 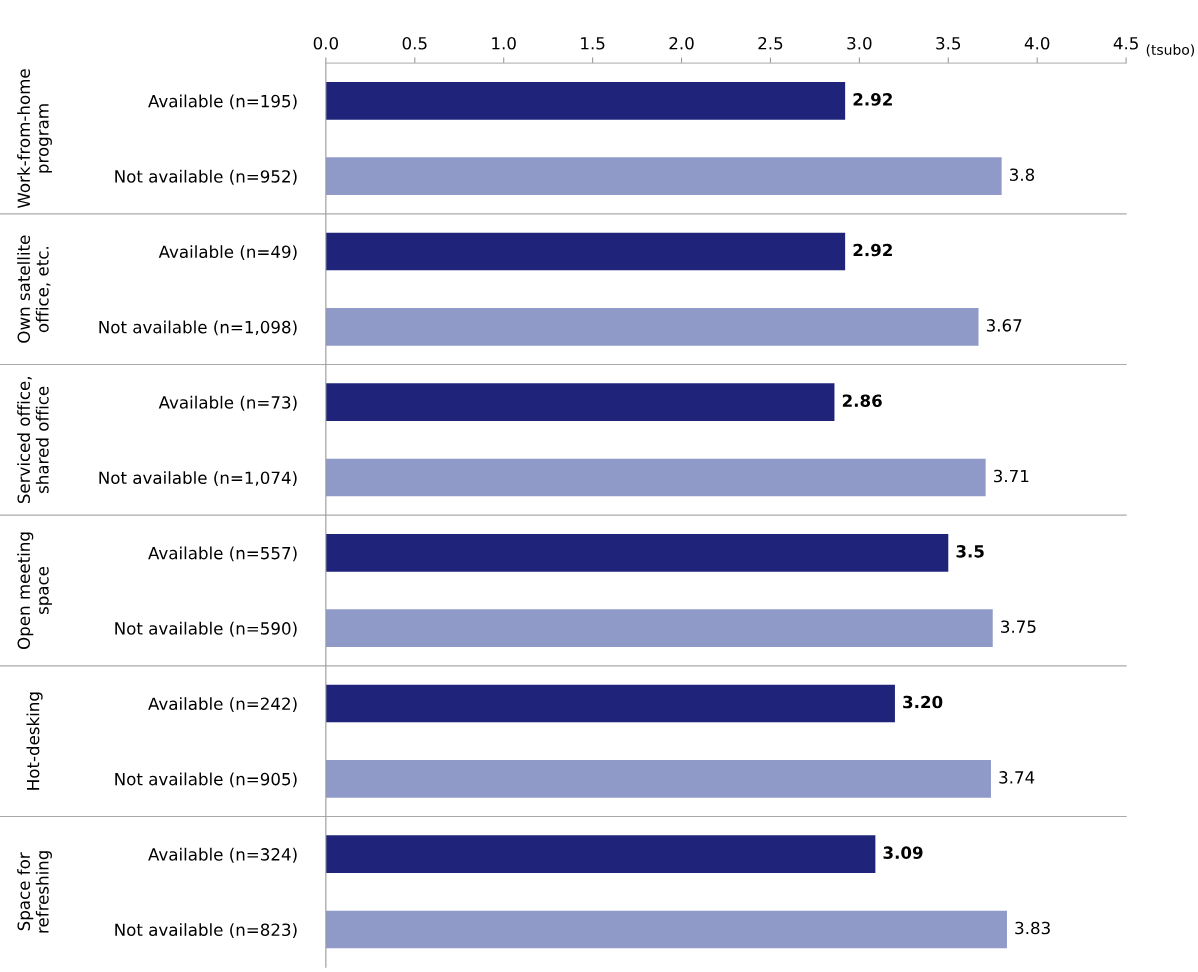 I want to click on data-label: 3.67, so click(x=1004, y=325).